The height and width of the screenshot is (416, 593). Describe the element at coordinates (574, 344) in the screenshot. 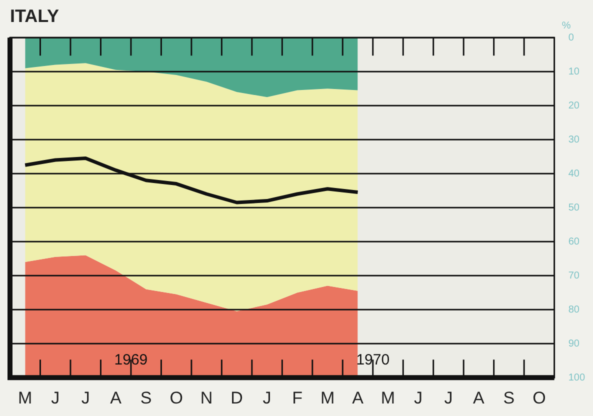

I see `y-tick-label: 90` at that location.